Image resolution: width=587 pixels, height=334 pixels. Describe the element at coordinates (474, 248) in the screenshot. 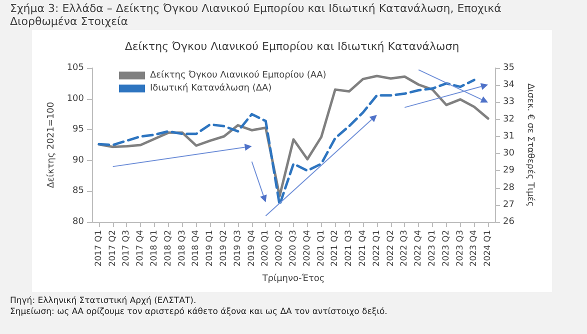

I see `x-tick-label: 2023 Q4` at that location.